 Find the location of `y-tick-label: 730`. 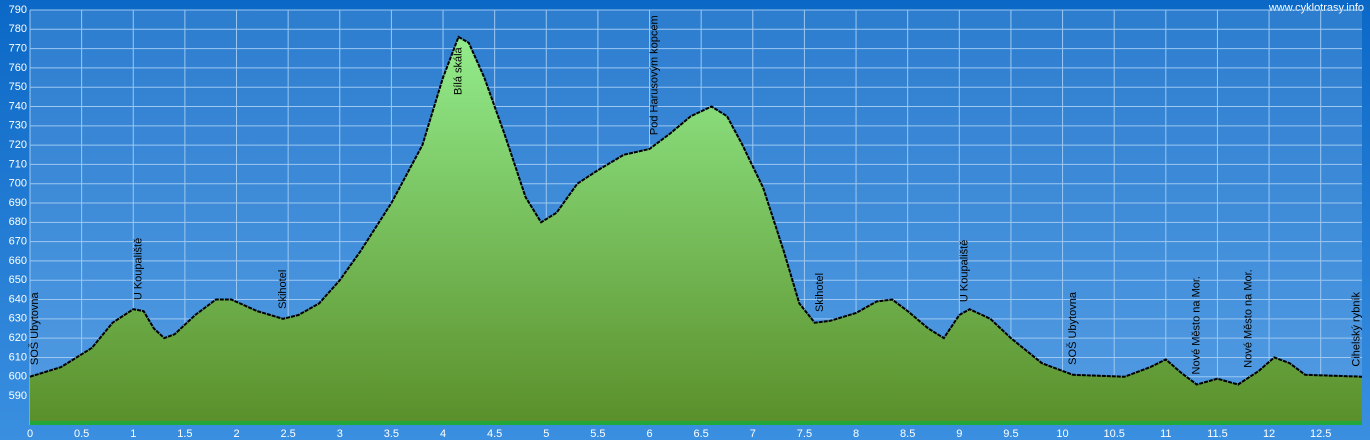

y-tick-label: 730 is located at coordinates (18, 126).